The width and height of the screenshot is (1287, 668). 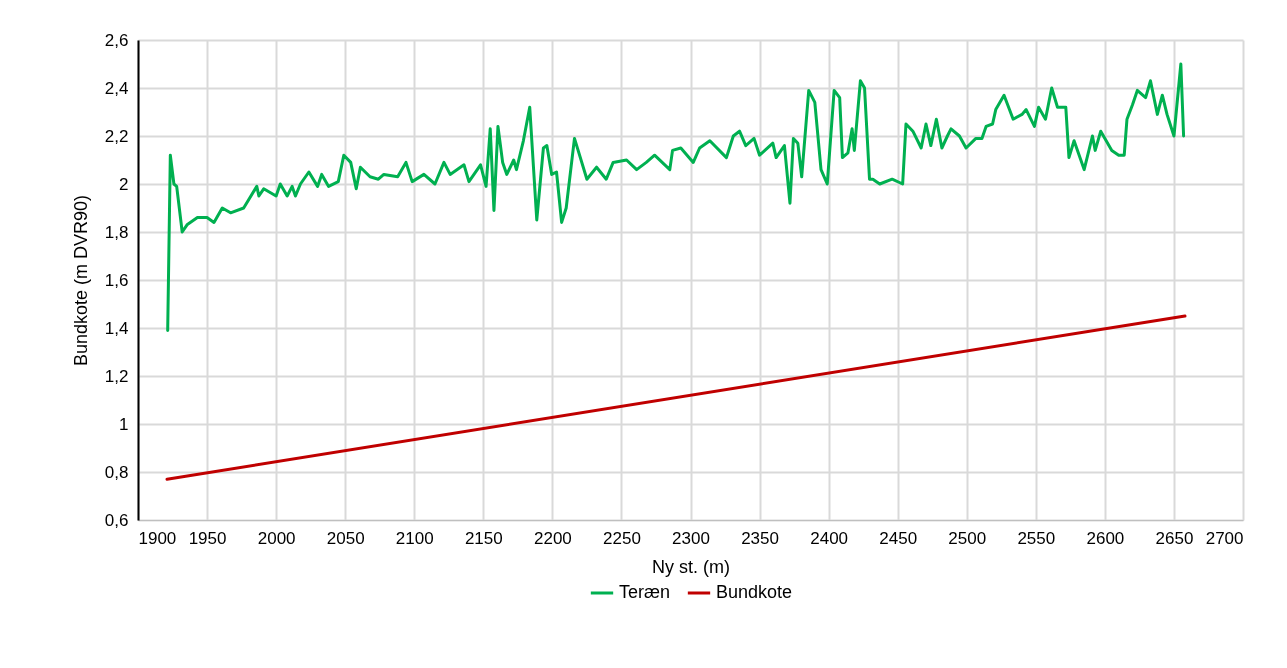 I want to click on x-tick-label: 1950, so click(x=207, y=538).